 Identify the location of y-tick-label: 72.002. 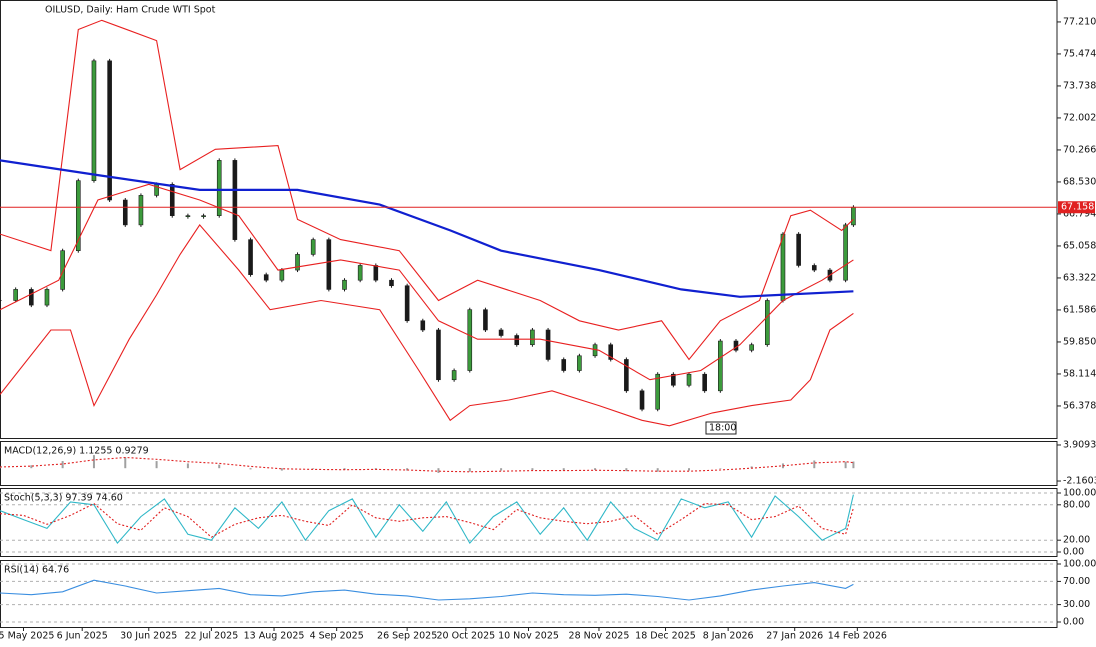
(1079, 117).